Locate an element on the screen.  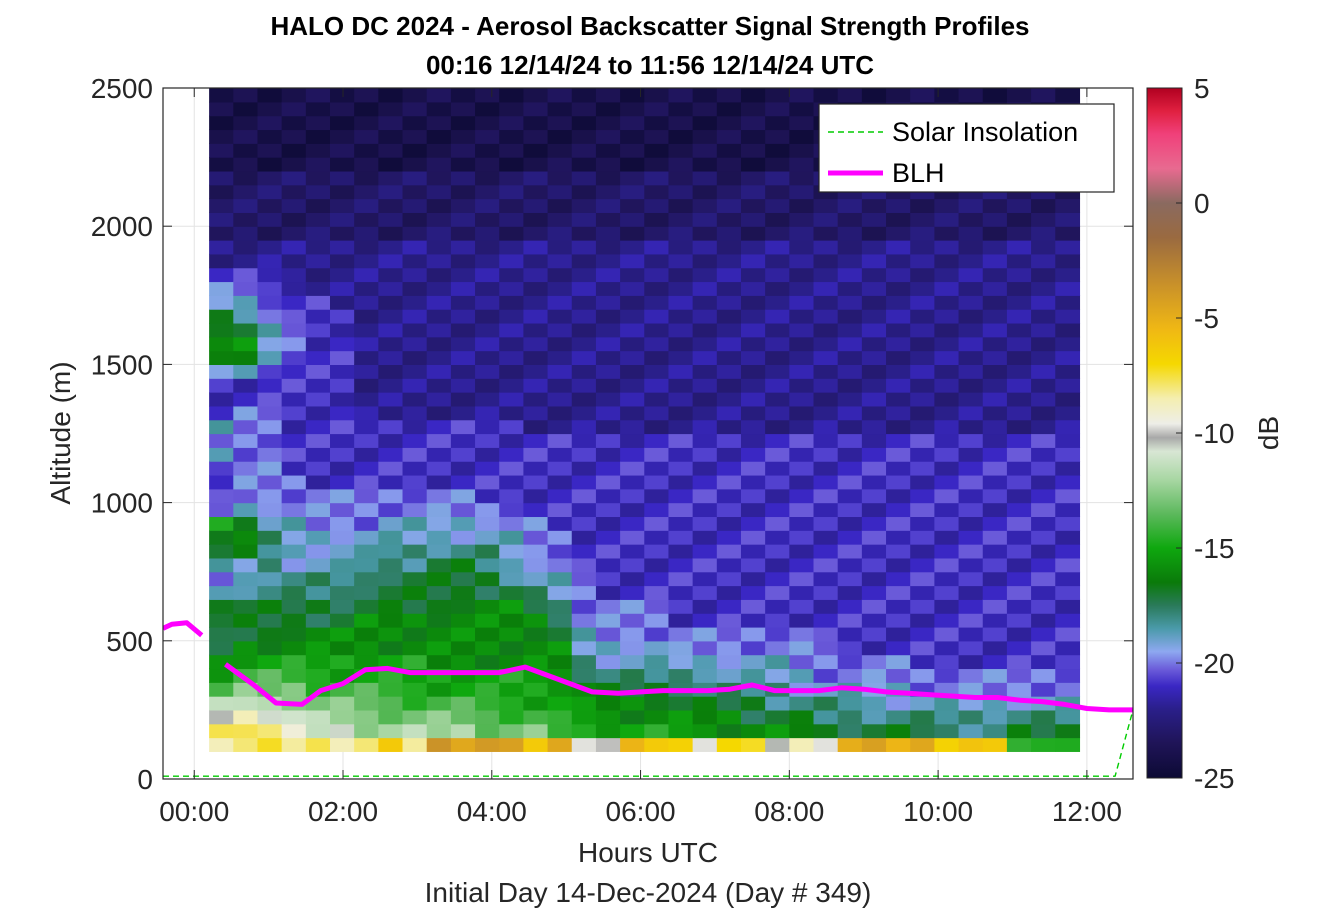
y-tick-label: 2000 is located at coordinates (122, 226).